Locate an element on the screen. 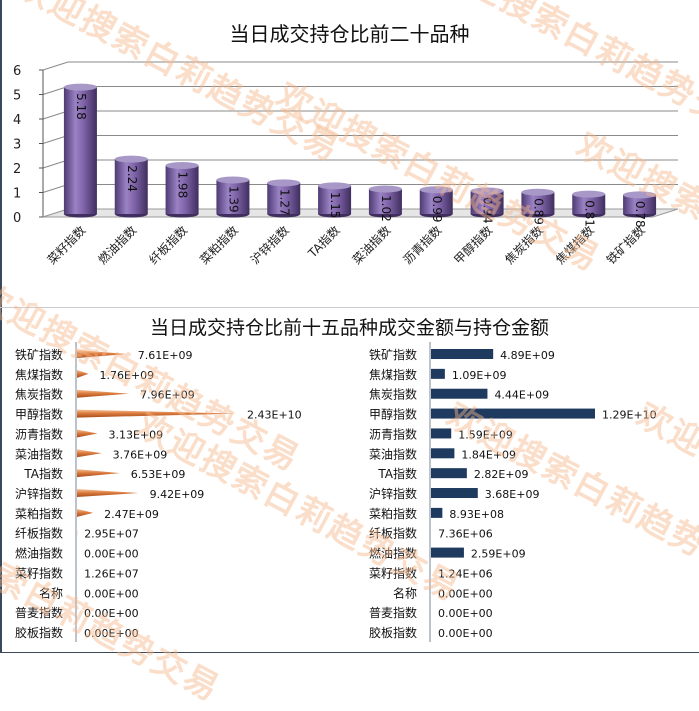 The width and height of the screenshot is (699, 711). data-label: 1.15 is located at coordinates (335, 205).